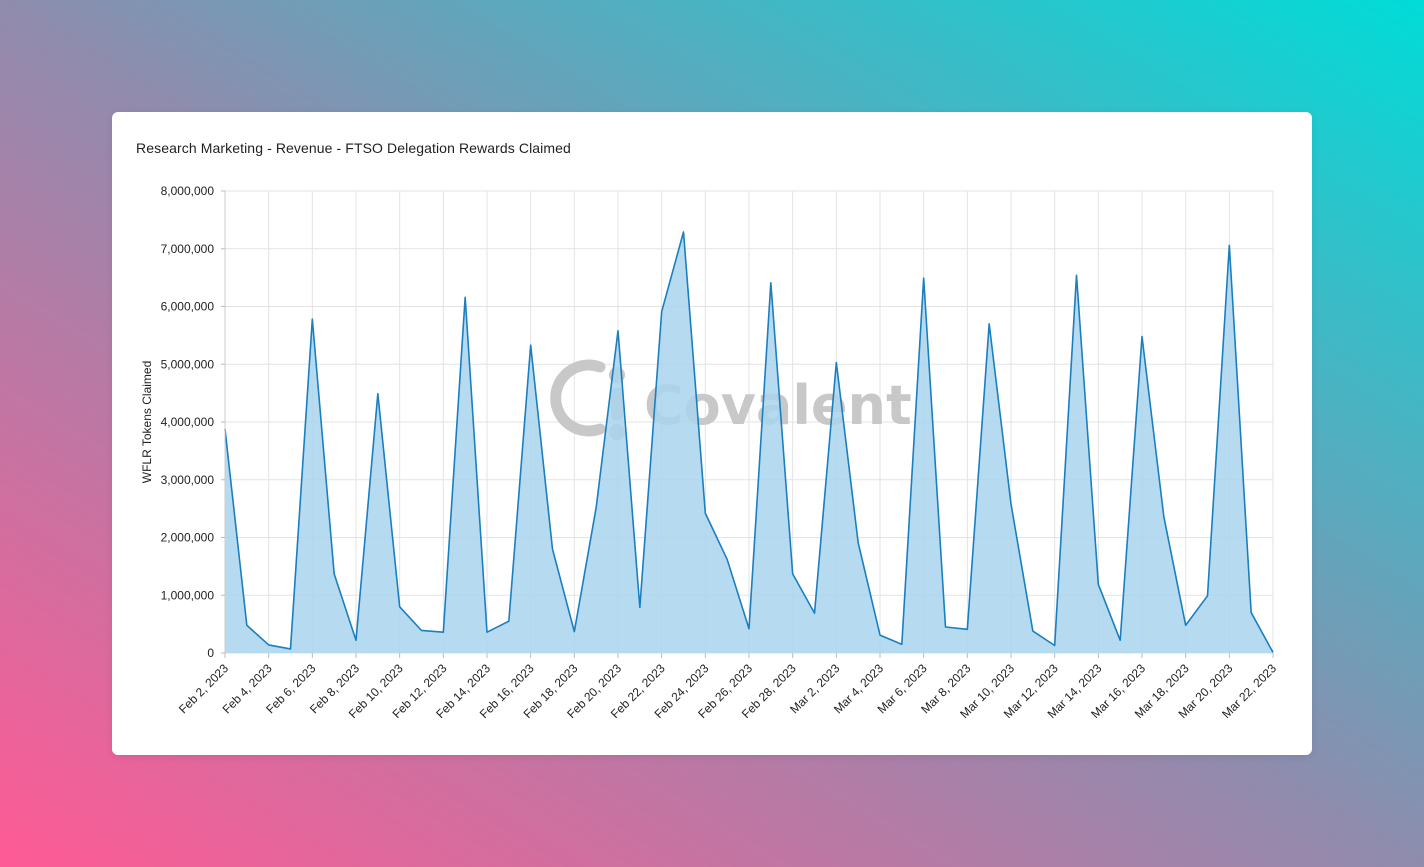  I want to click on y-tick-label: 4,000,000, so click(188, 422).